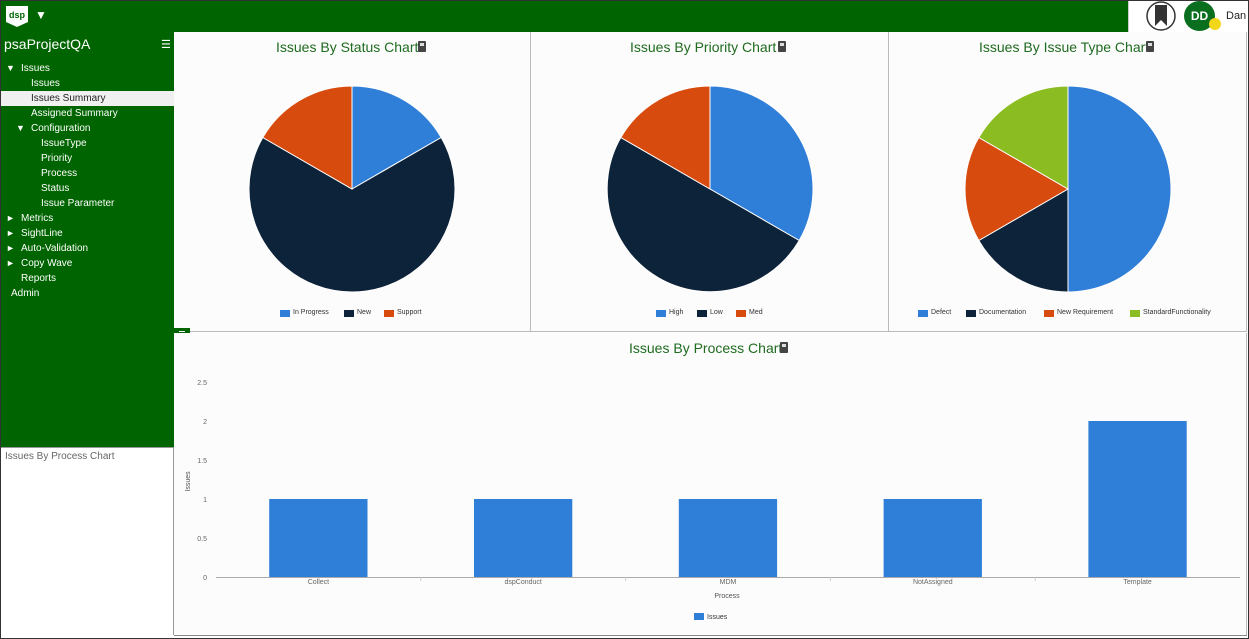 Image resolution: width=1249 pixels, height=639 pixels. What do you see at coordinates (717, 617) in the screenshot?
I see `legend-label: Issues` at bounding box center [717, 617].